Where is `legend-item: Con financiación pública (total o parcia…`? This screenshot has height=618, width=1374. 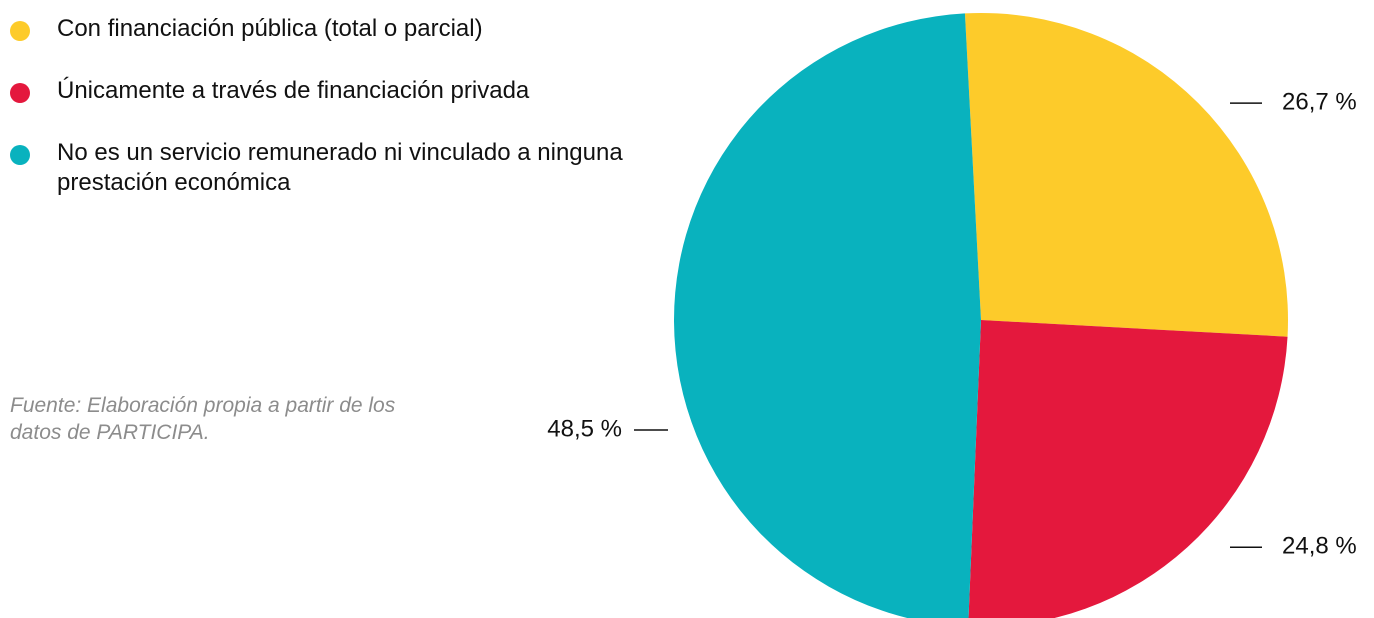 legend-item: Con financiación pública (total o parcia… is located at coordinates (328, 29).